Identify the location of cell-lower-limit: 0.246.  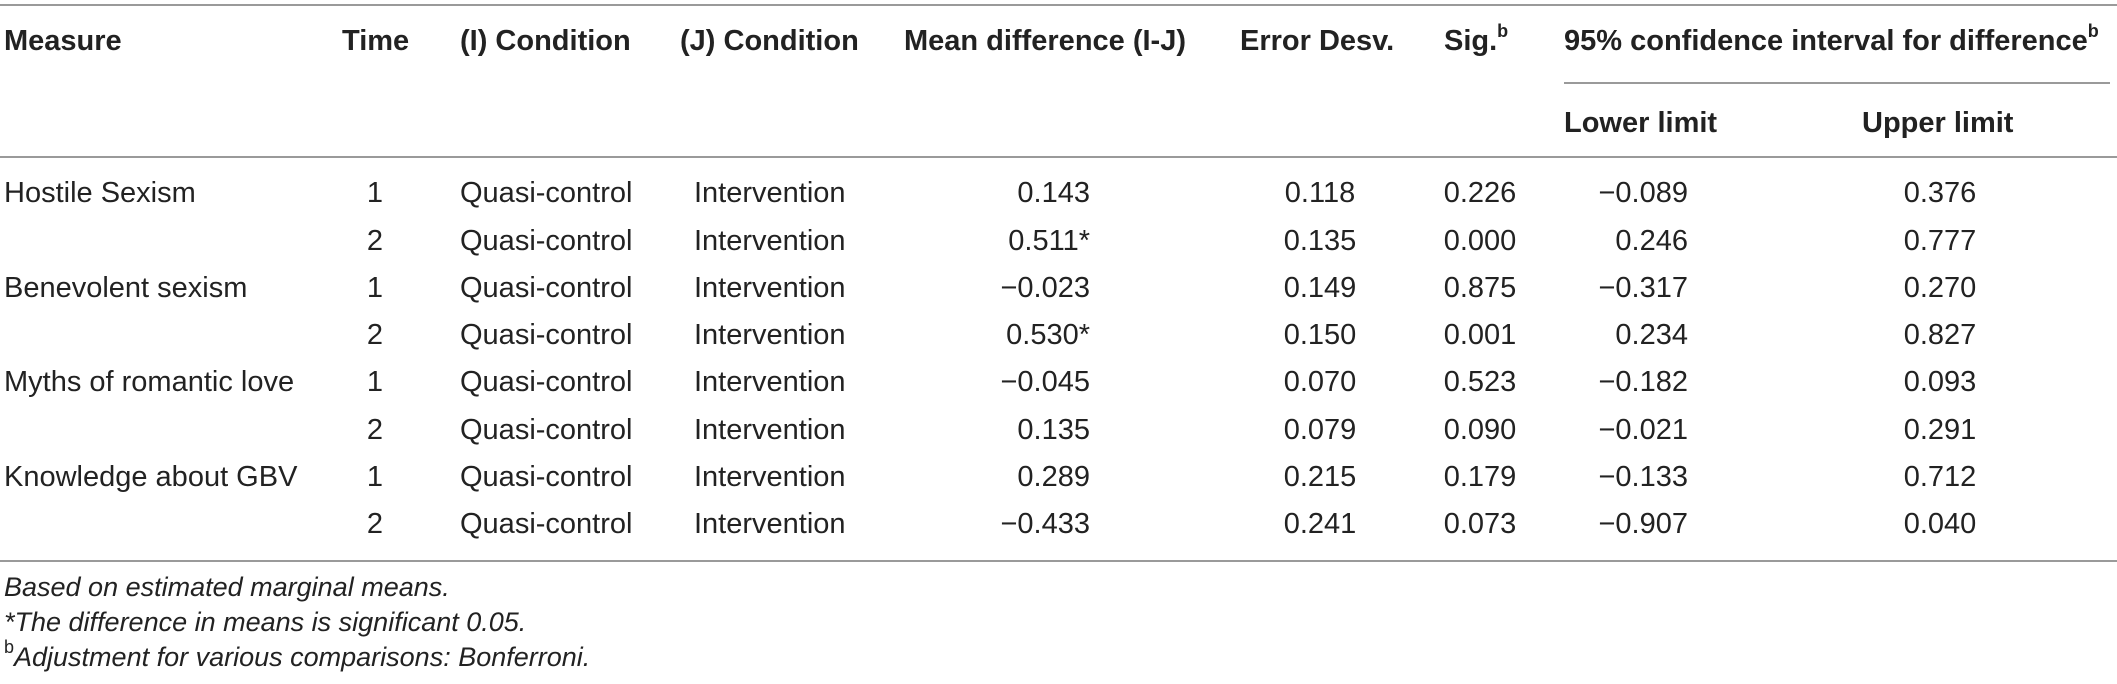
(1651, 241).